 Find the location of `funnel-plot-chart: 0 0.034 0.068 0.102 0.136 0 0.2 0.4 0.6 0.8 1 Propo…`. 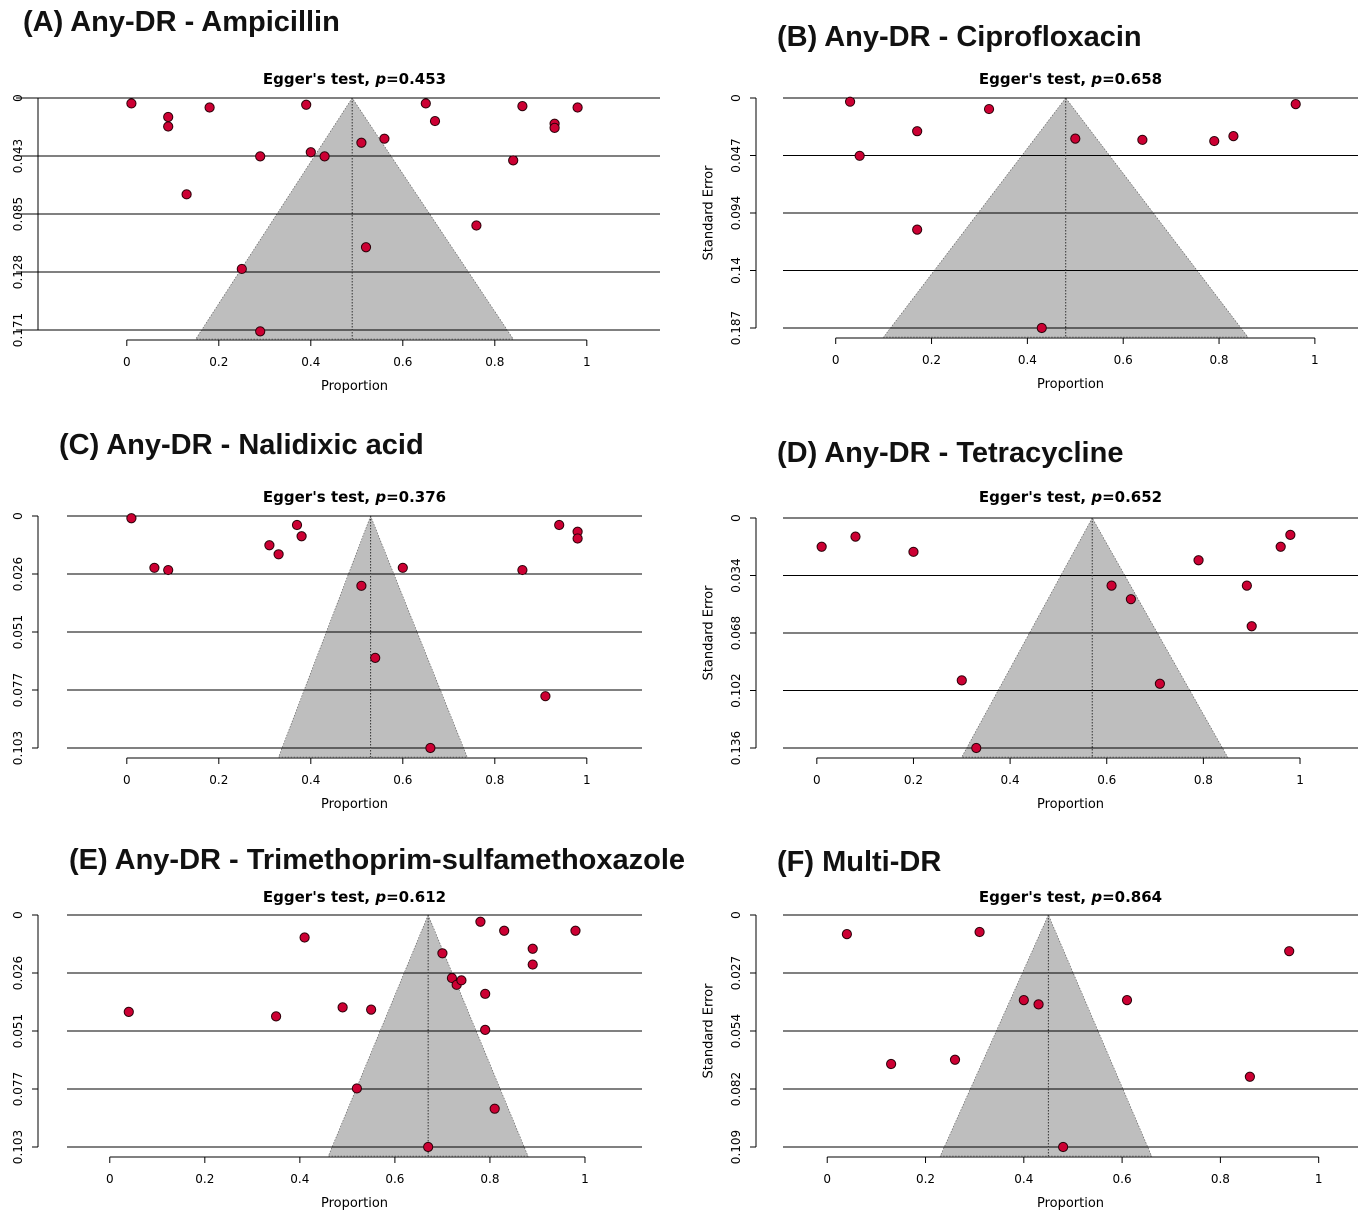

funnel-plot-chart: 0 0.034 0.068 0.102 0.136 0 0.2 0.4 0.6 0.8 1 Propo… is located at coordinates (1030, 650).